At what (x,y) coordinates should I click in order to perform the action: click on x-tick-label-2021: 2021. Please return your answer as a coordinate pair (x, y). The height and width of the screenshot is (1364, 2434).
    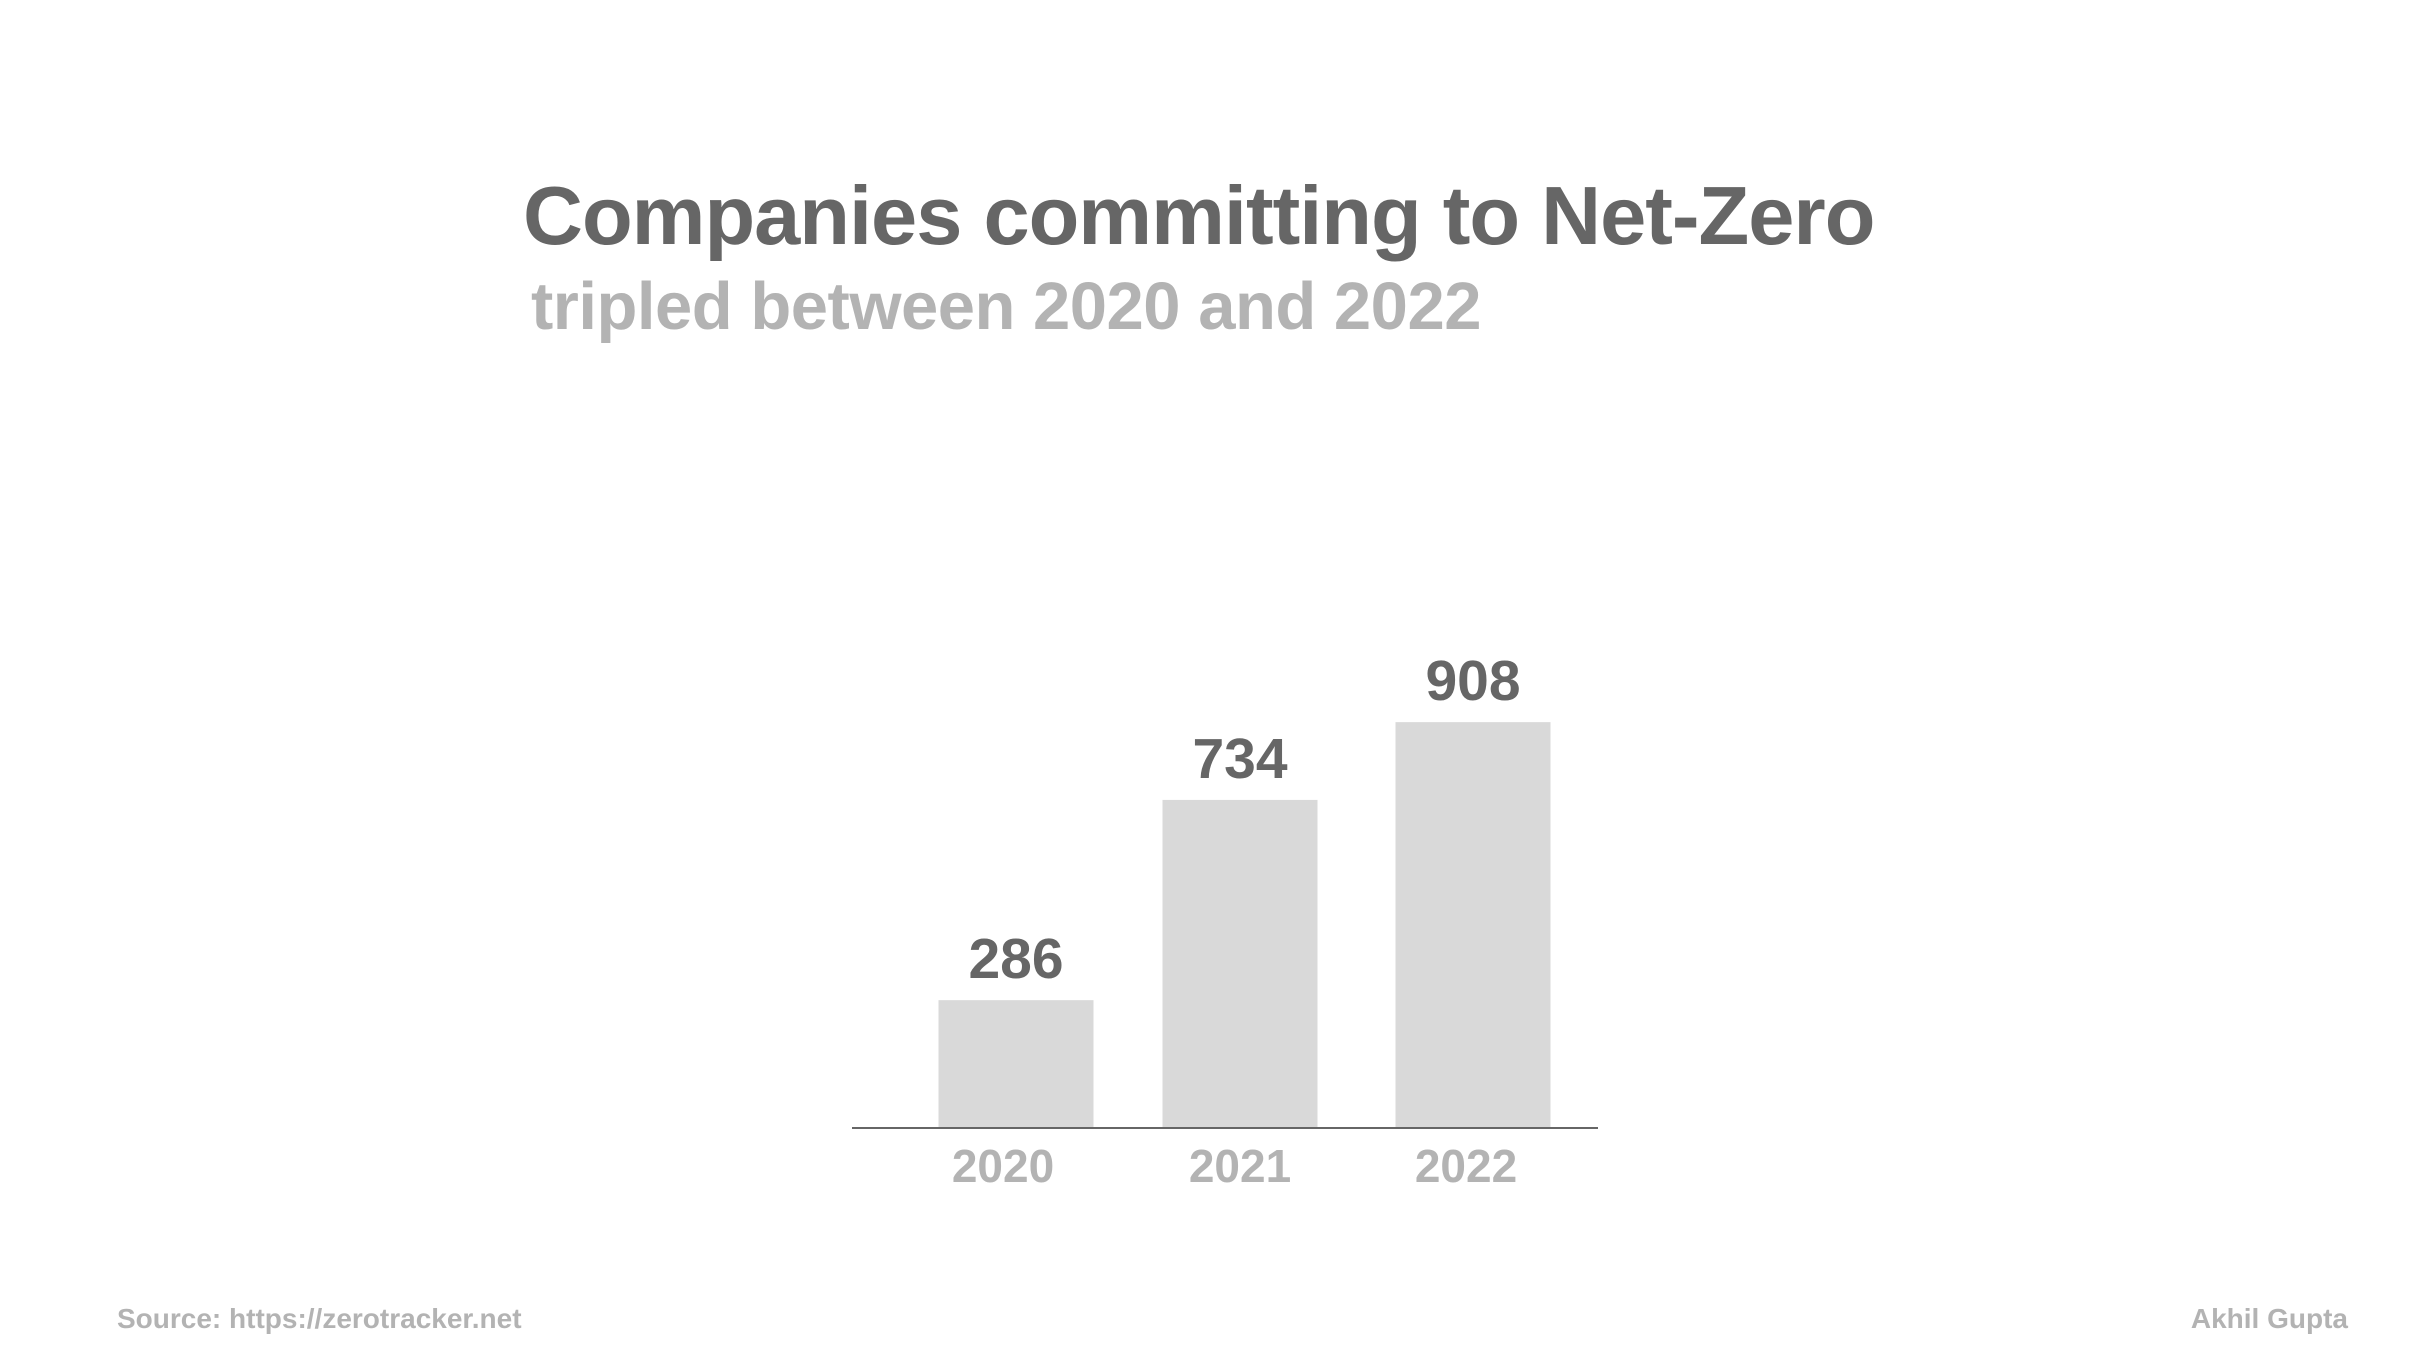
    Looking at the image, I should click on (1240, 1166).